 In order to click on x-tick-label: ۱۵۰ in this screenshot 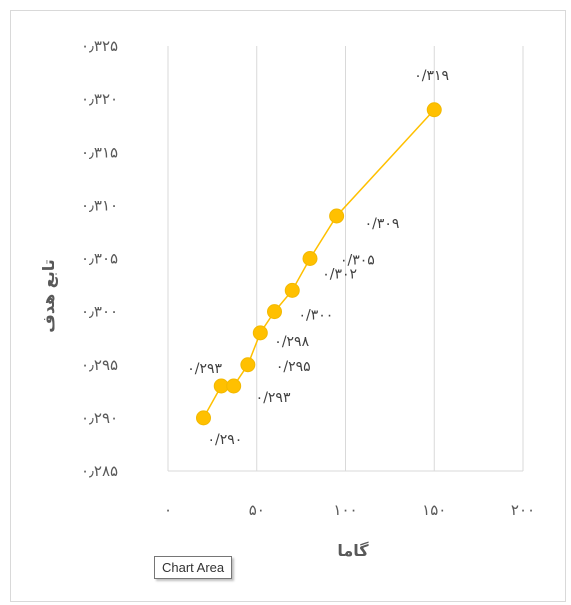, I will do `click(434, 510)`.